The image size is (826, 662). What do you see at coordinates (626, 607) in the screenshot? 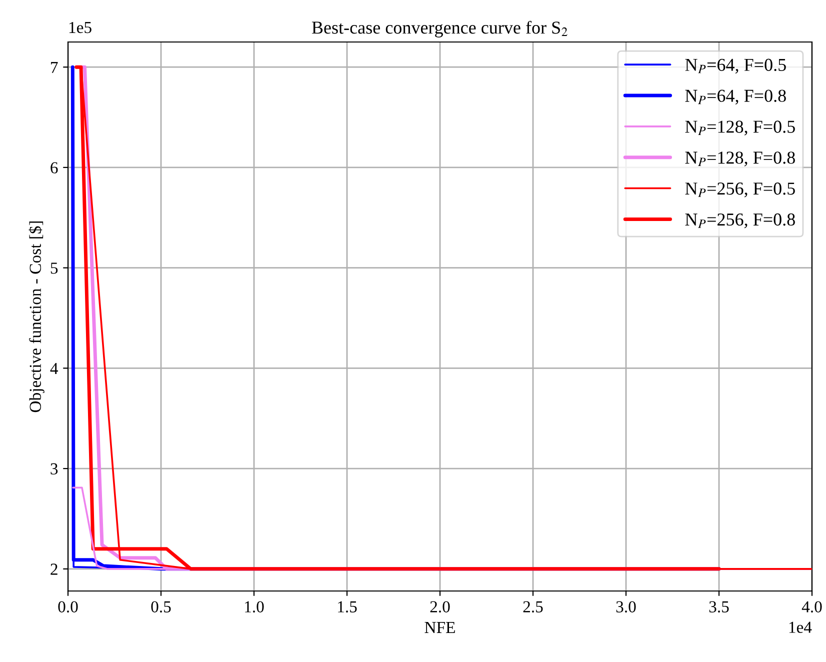
I see `x-tick-label: 3.0` at bounding box center [626, 607].